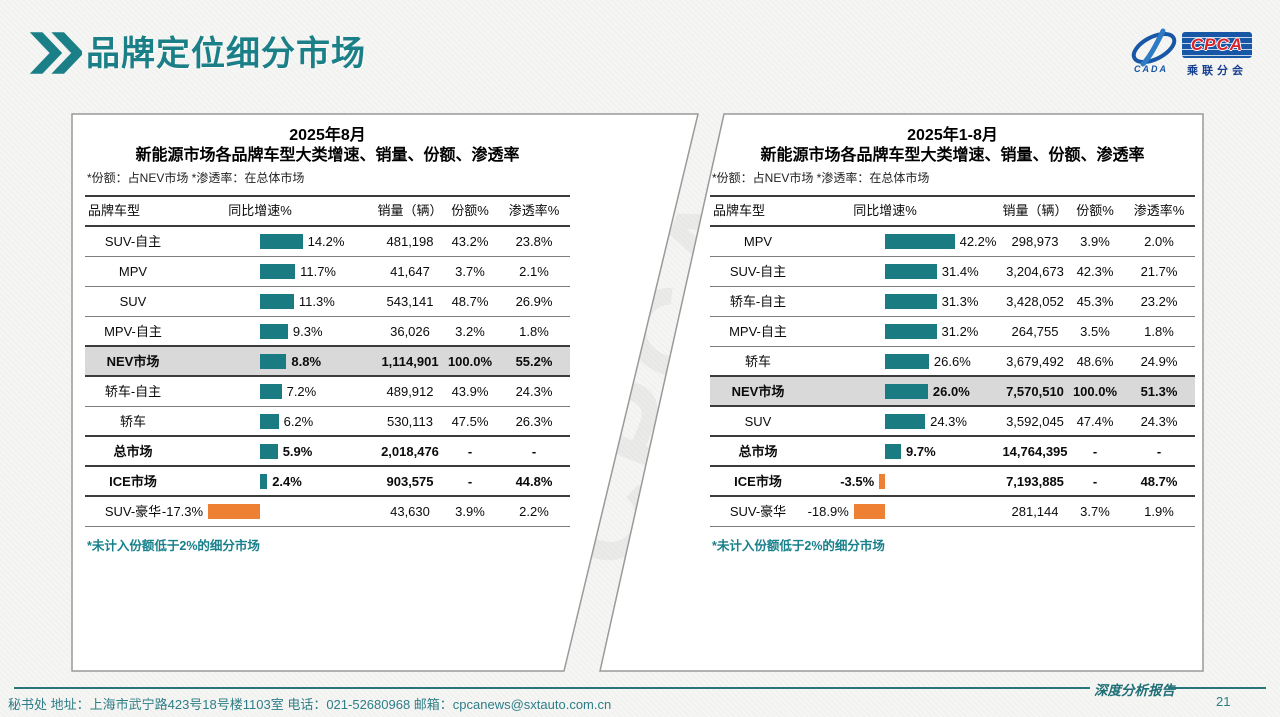 The height and width of the screenshot is (717, 1280). Describe the element at coordinates (534, 301) in the screenshot. I see `penetration-cell: 26.9%` at that location.